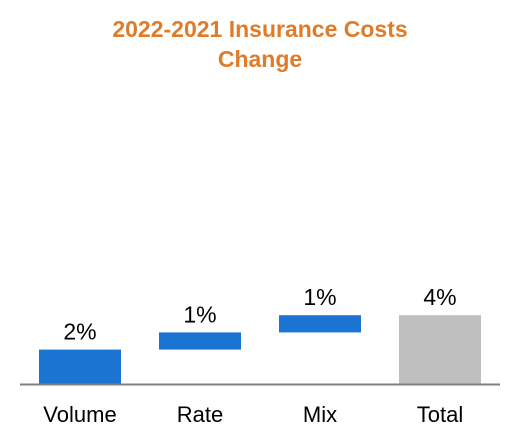 This screenshot has width=520, height=448. I want to click on tick-label-total: Total, so click(440, 414).